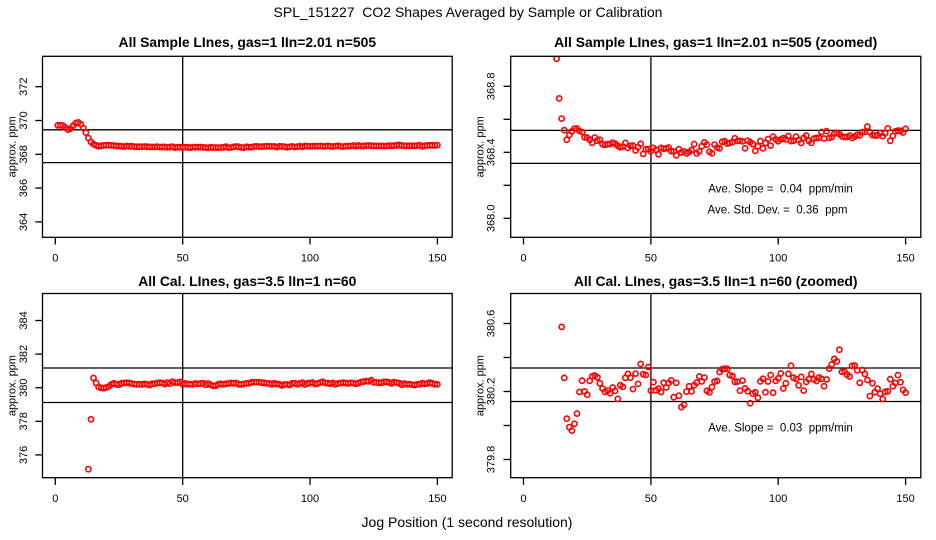 This screenshot has width=936, height=540. I want to click on svg-text: 379.8, so click(492, 460).